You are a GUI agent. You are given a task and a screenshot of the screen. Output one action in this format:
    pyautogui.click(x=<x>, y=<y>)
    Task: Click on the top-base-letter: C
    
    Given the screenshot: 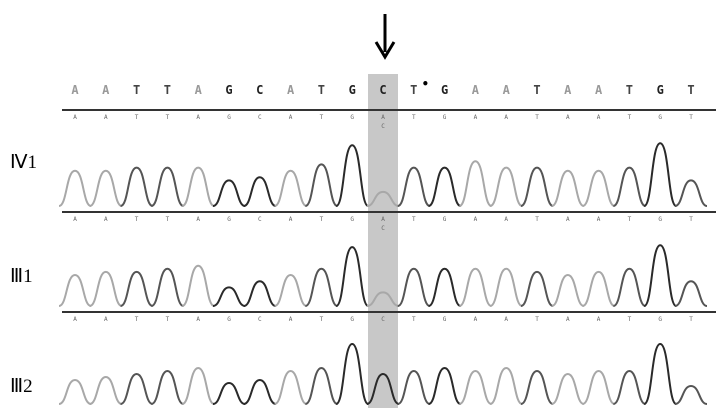 What is the action you would take?
    pyautogui.click(x=382, y=90)
    